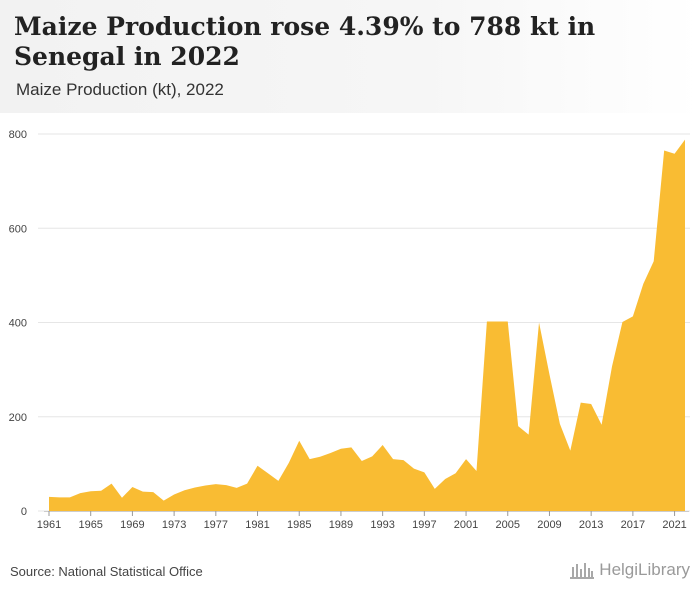 The width and height of the screenshot is (700, 596). I want to click on x-tick-label: 1977, so click(216, 525).